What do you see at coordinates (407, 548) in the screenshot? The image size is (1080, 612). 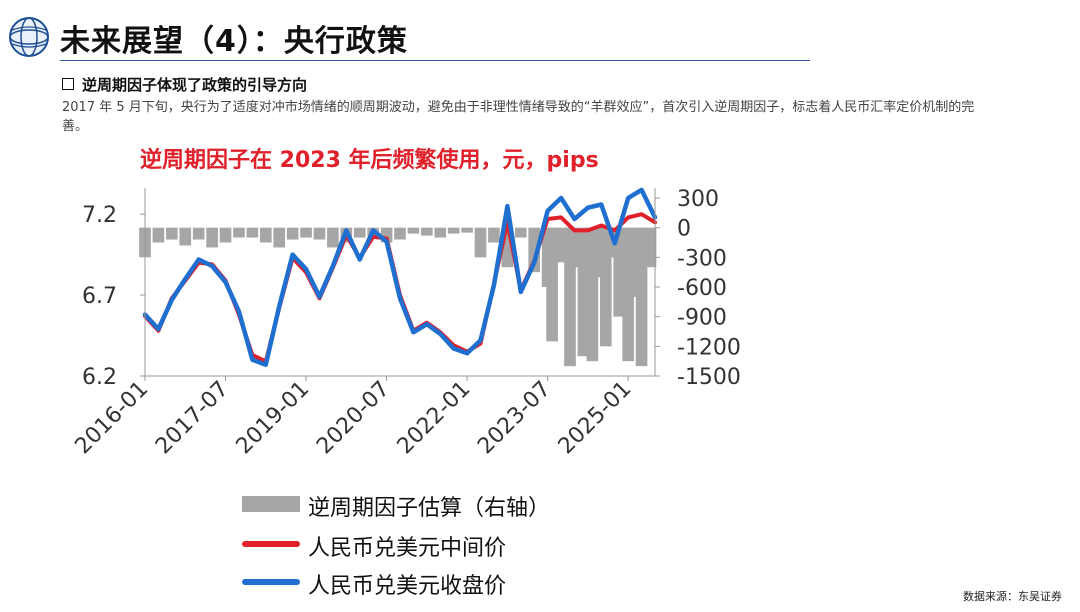 I see `legend-label-red: 人民币兑美元中间价` at bounding box center [407, 548].